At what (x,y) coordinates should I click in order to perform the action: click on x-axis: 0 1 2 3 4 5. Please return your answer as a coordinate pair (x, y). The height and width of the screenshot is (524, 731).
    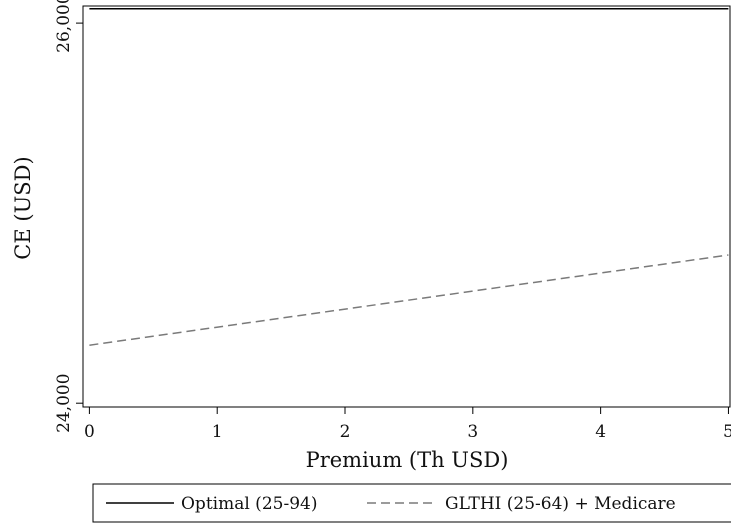
    Looking at the image, I should click on (407, 424).